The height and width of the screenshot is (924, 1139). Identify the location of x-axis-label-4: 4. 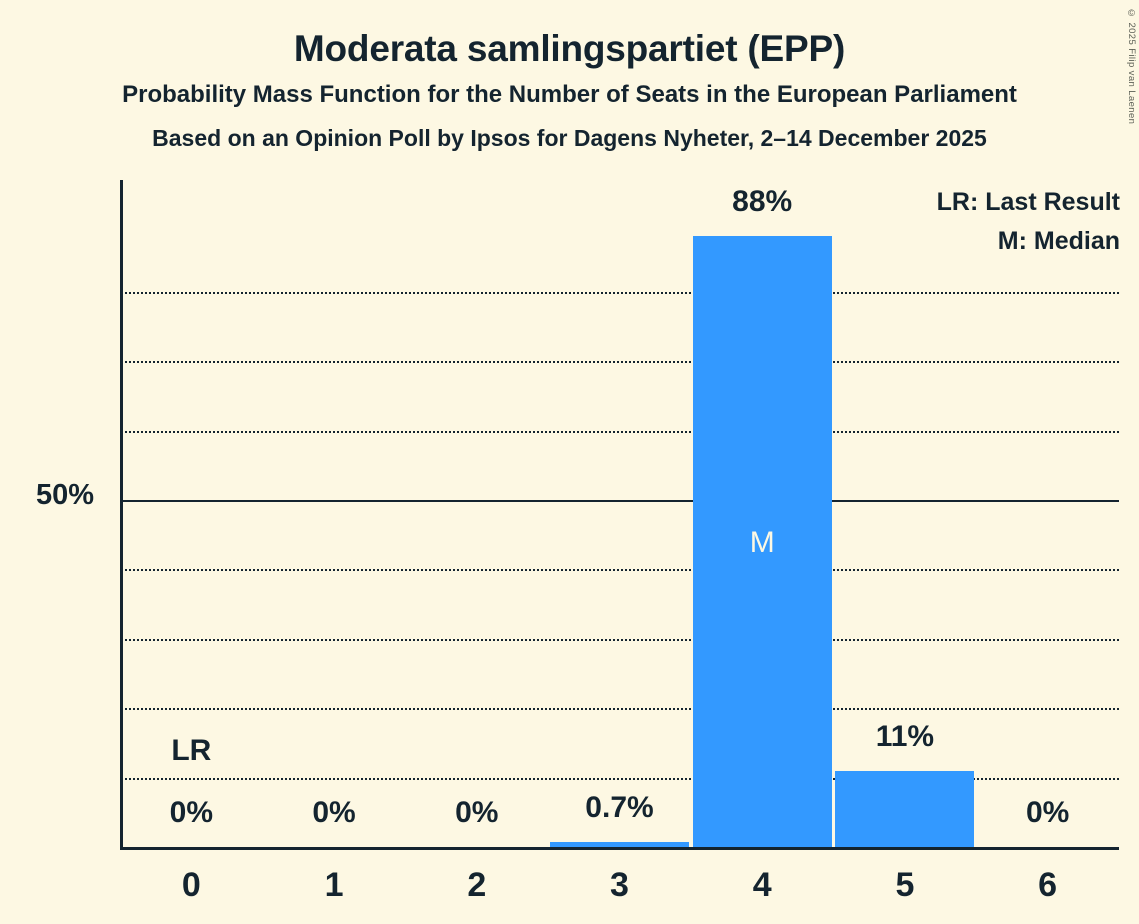
(762, 885).